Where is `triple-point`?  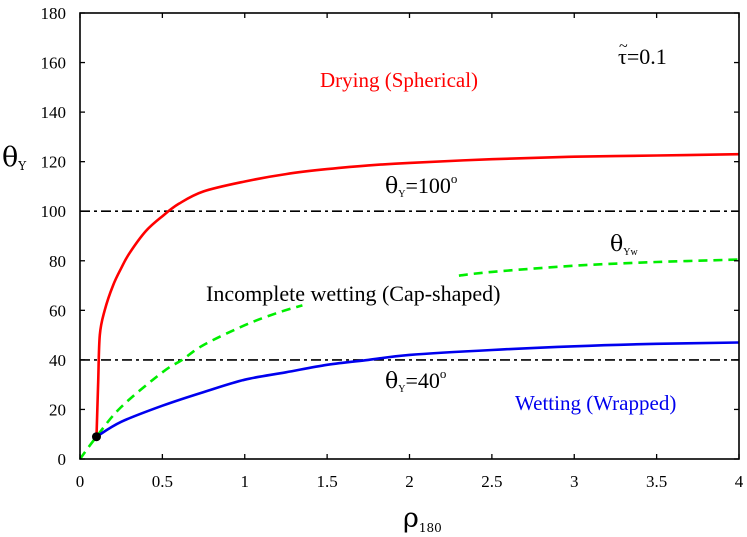
triple-point is located at coordinates (96, 437).